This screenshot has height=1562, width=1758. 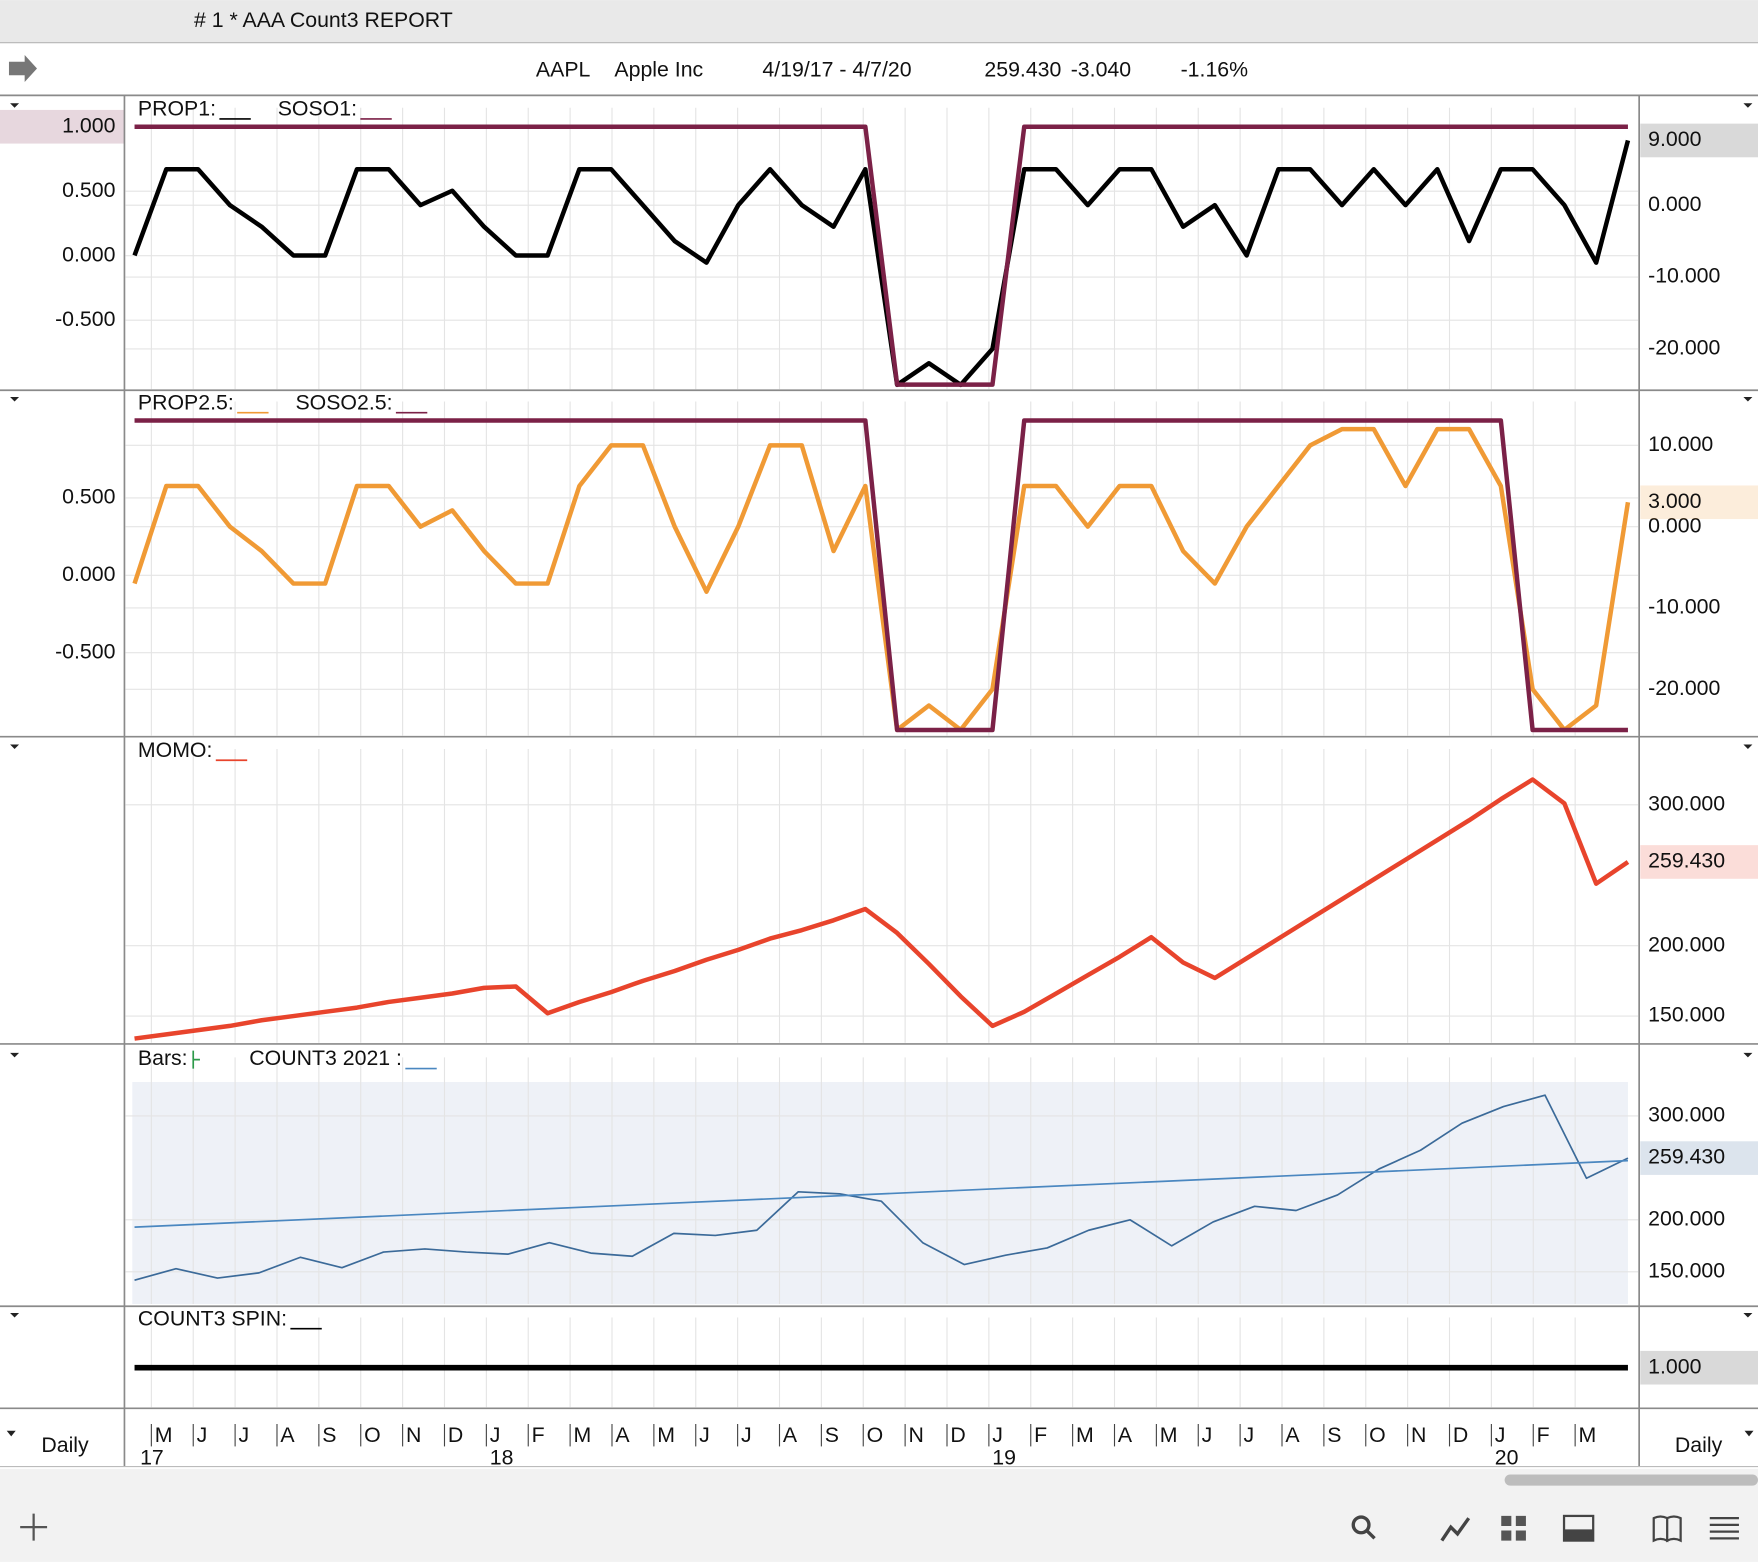 I want to click on period-left: Daily, so click(x=65, y=1445).